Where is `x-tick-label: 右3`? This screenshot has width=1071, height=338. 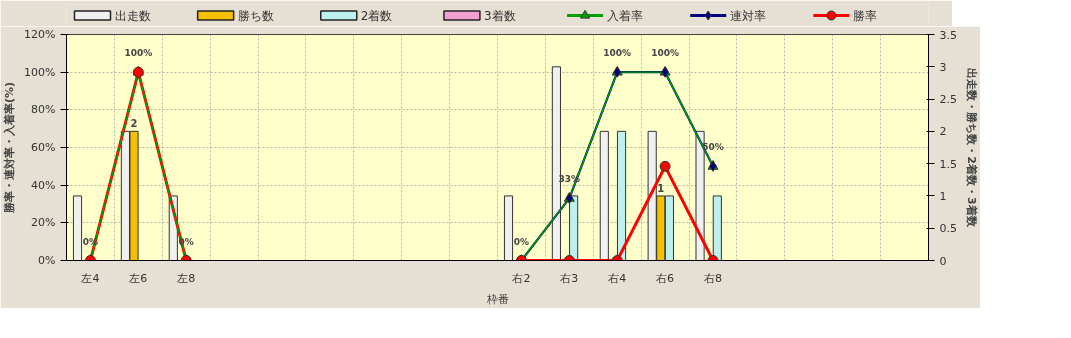
x-tick-label: 右3 is located at coordinates (569, 278).